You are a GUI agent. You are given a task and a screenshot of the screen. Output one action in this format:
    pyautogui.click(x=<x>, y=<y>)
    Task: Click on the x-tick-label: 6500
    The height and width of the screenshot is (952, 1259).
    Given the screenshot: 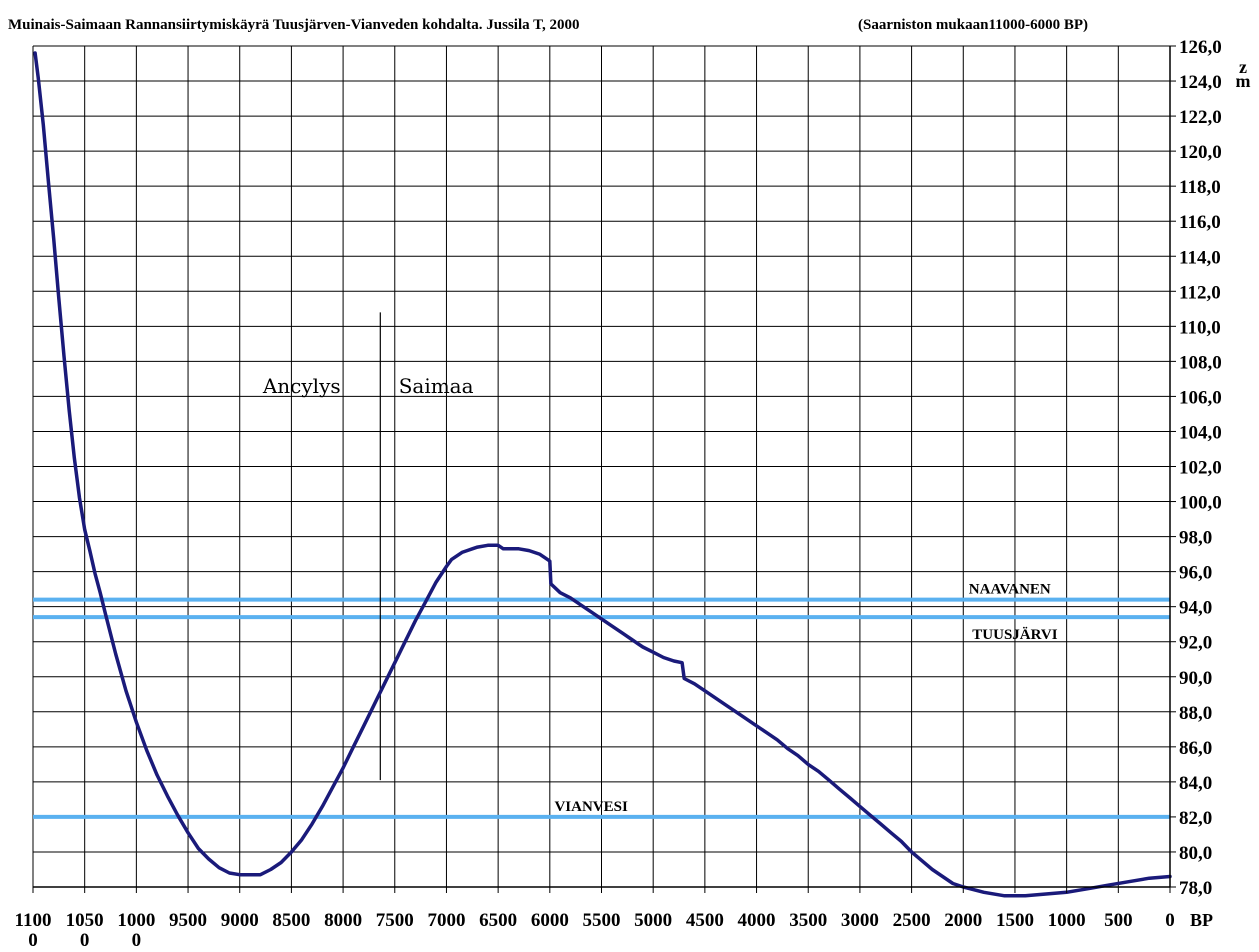 What is the action you would take?
    pyautogui.click(x=498, y=920)
    